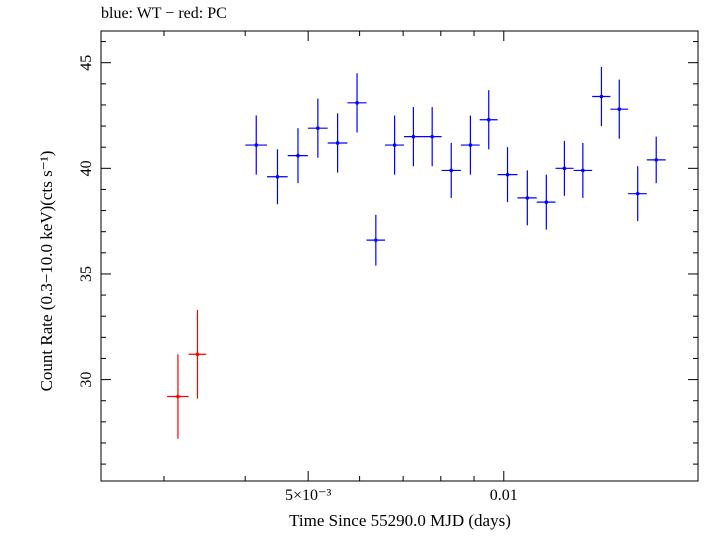 Image resolution: width=709 pixels, height=537 pixels. Describe the element at coordinates (308, 495) in the screenshot. I see `x-tick-label: 5×10⁻³` at that location.